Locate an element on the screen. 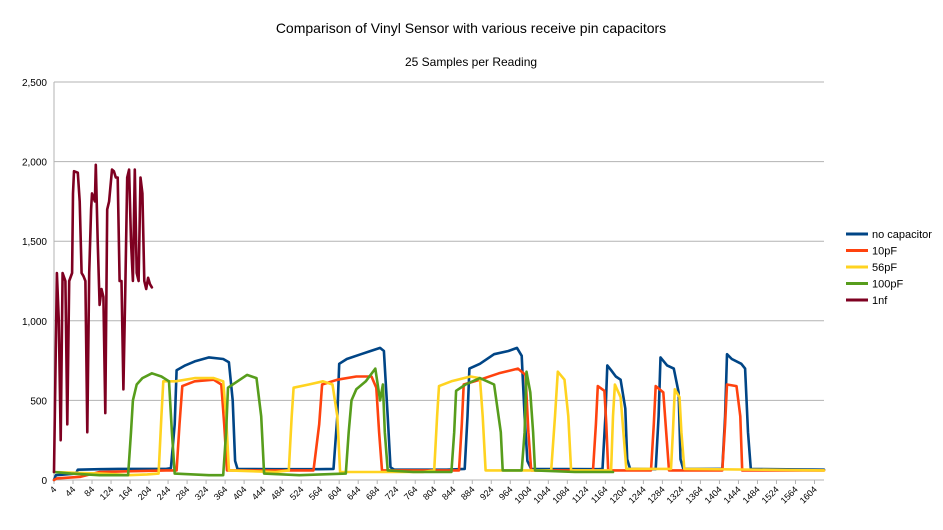 This screenshot has height=530, width=943. legend-label-0: no capacitor is located at coordinates (902, 235).